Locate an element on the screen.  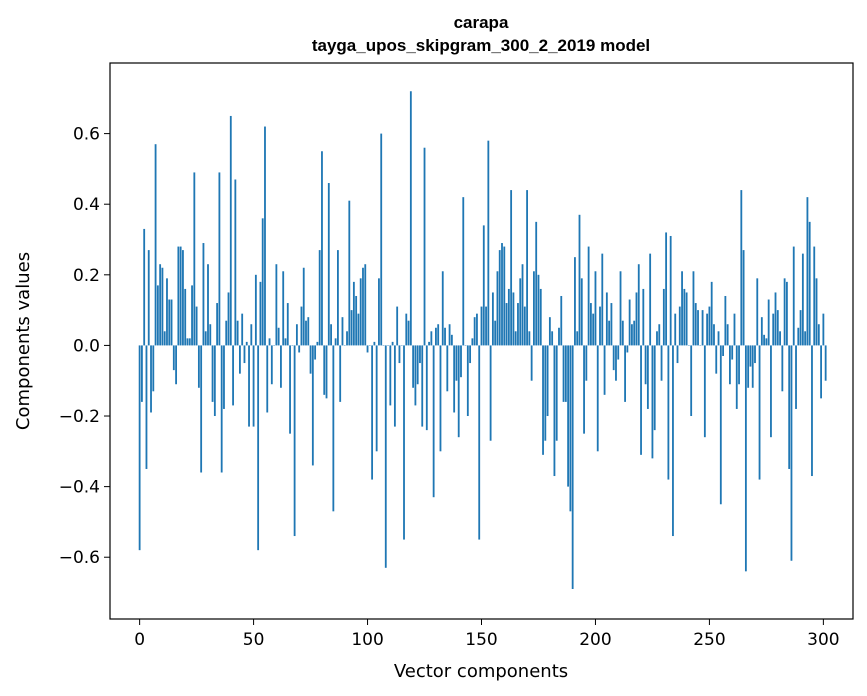
chart-title: carapa is located at coordinates (481, 22).